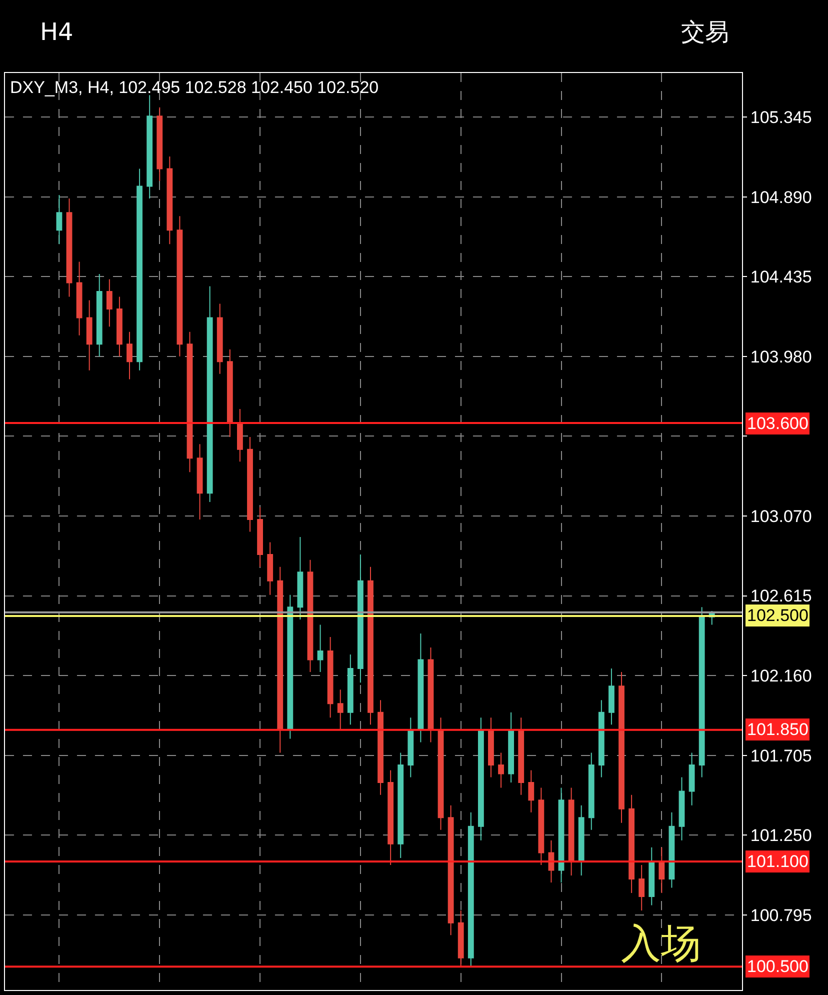  Describe the element at coordinates (777, 729) in the screenshot. I see `ref-line-label: 101.850` at that location.